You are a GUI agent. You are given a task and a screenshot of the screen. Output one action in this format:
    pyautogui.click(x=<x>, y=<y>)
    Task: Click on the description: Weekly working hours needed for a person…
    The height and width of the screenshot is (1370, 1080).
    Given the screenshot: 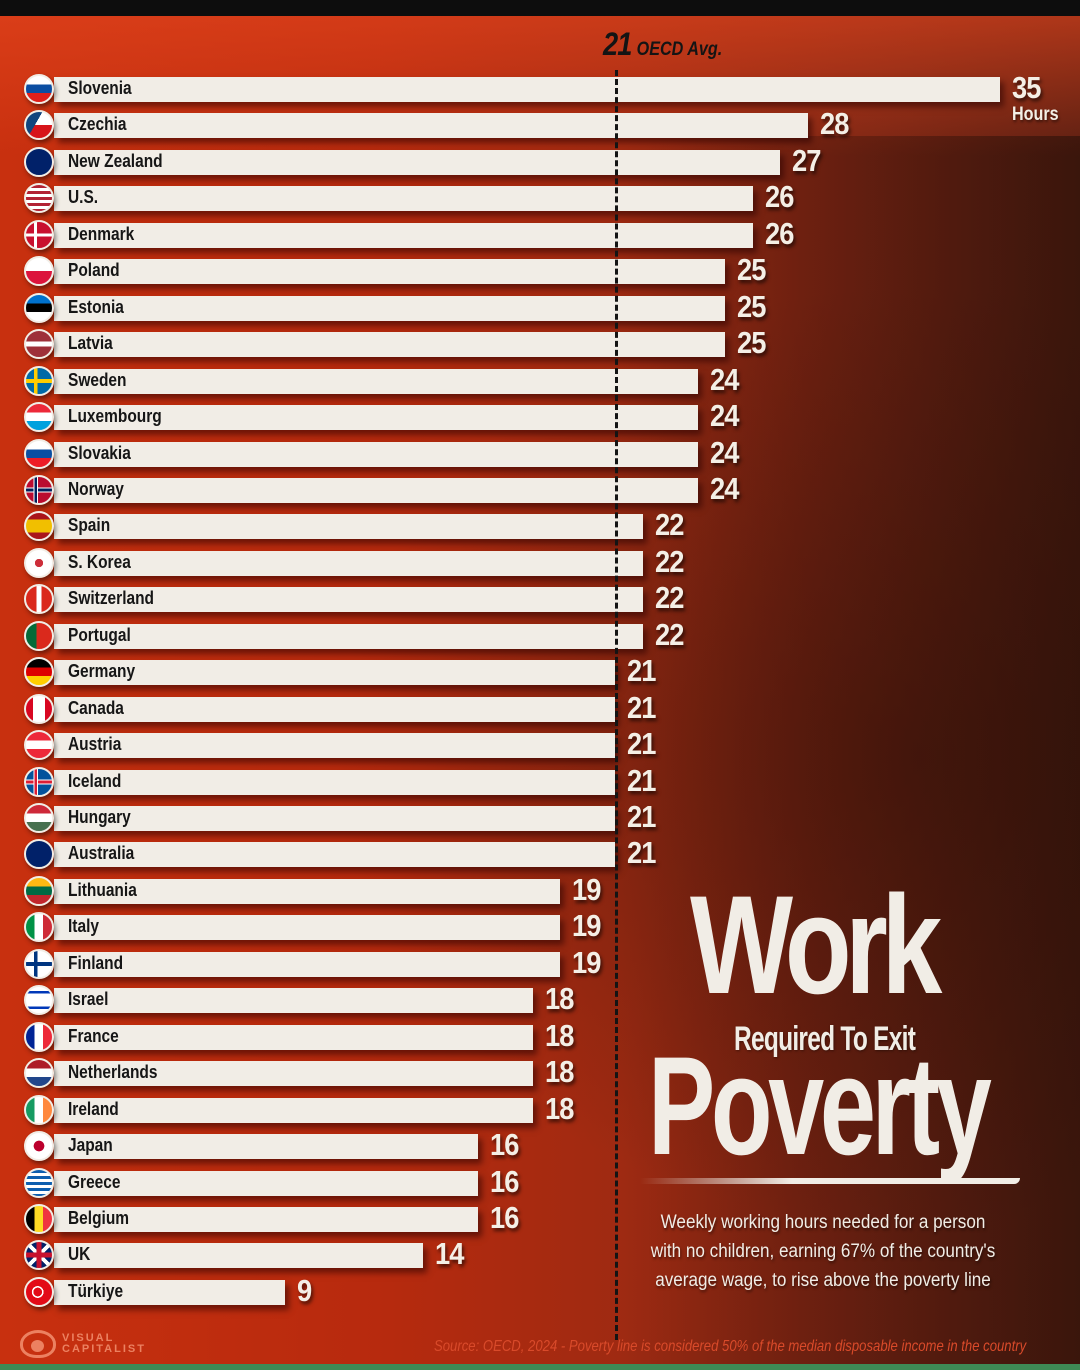 What is the action you would take?
    pyautogui.click(x=823, y=1251)
    